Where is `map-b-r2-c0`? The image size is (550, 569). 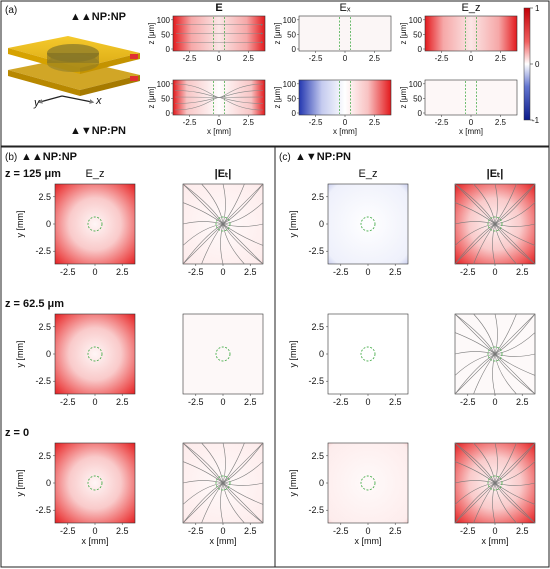
map-b-r2-c0 is located at coordinates (95, 483).